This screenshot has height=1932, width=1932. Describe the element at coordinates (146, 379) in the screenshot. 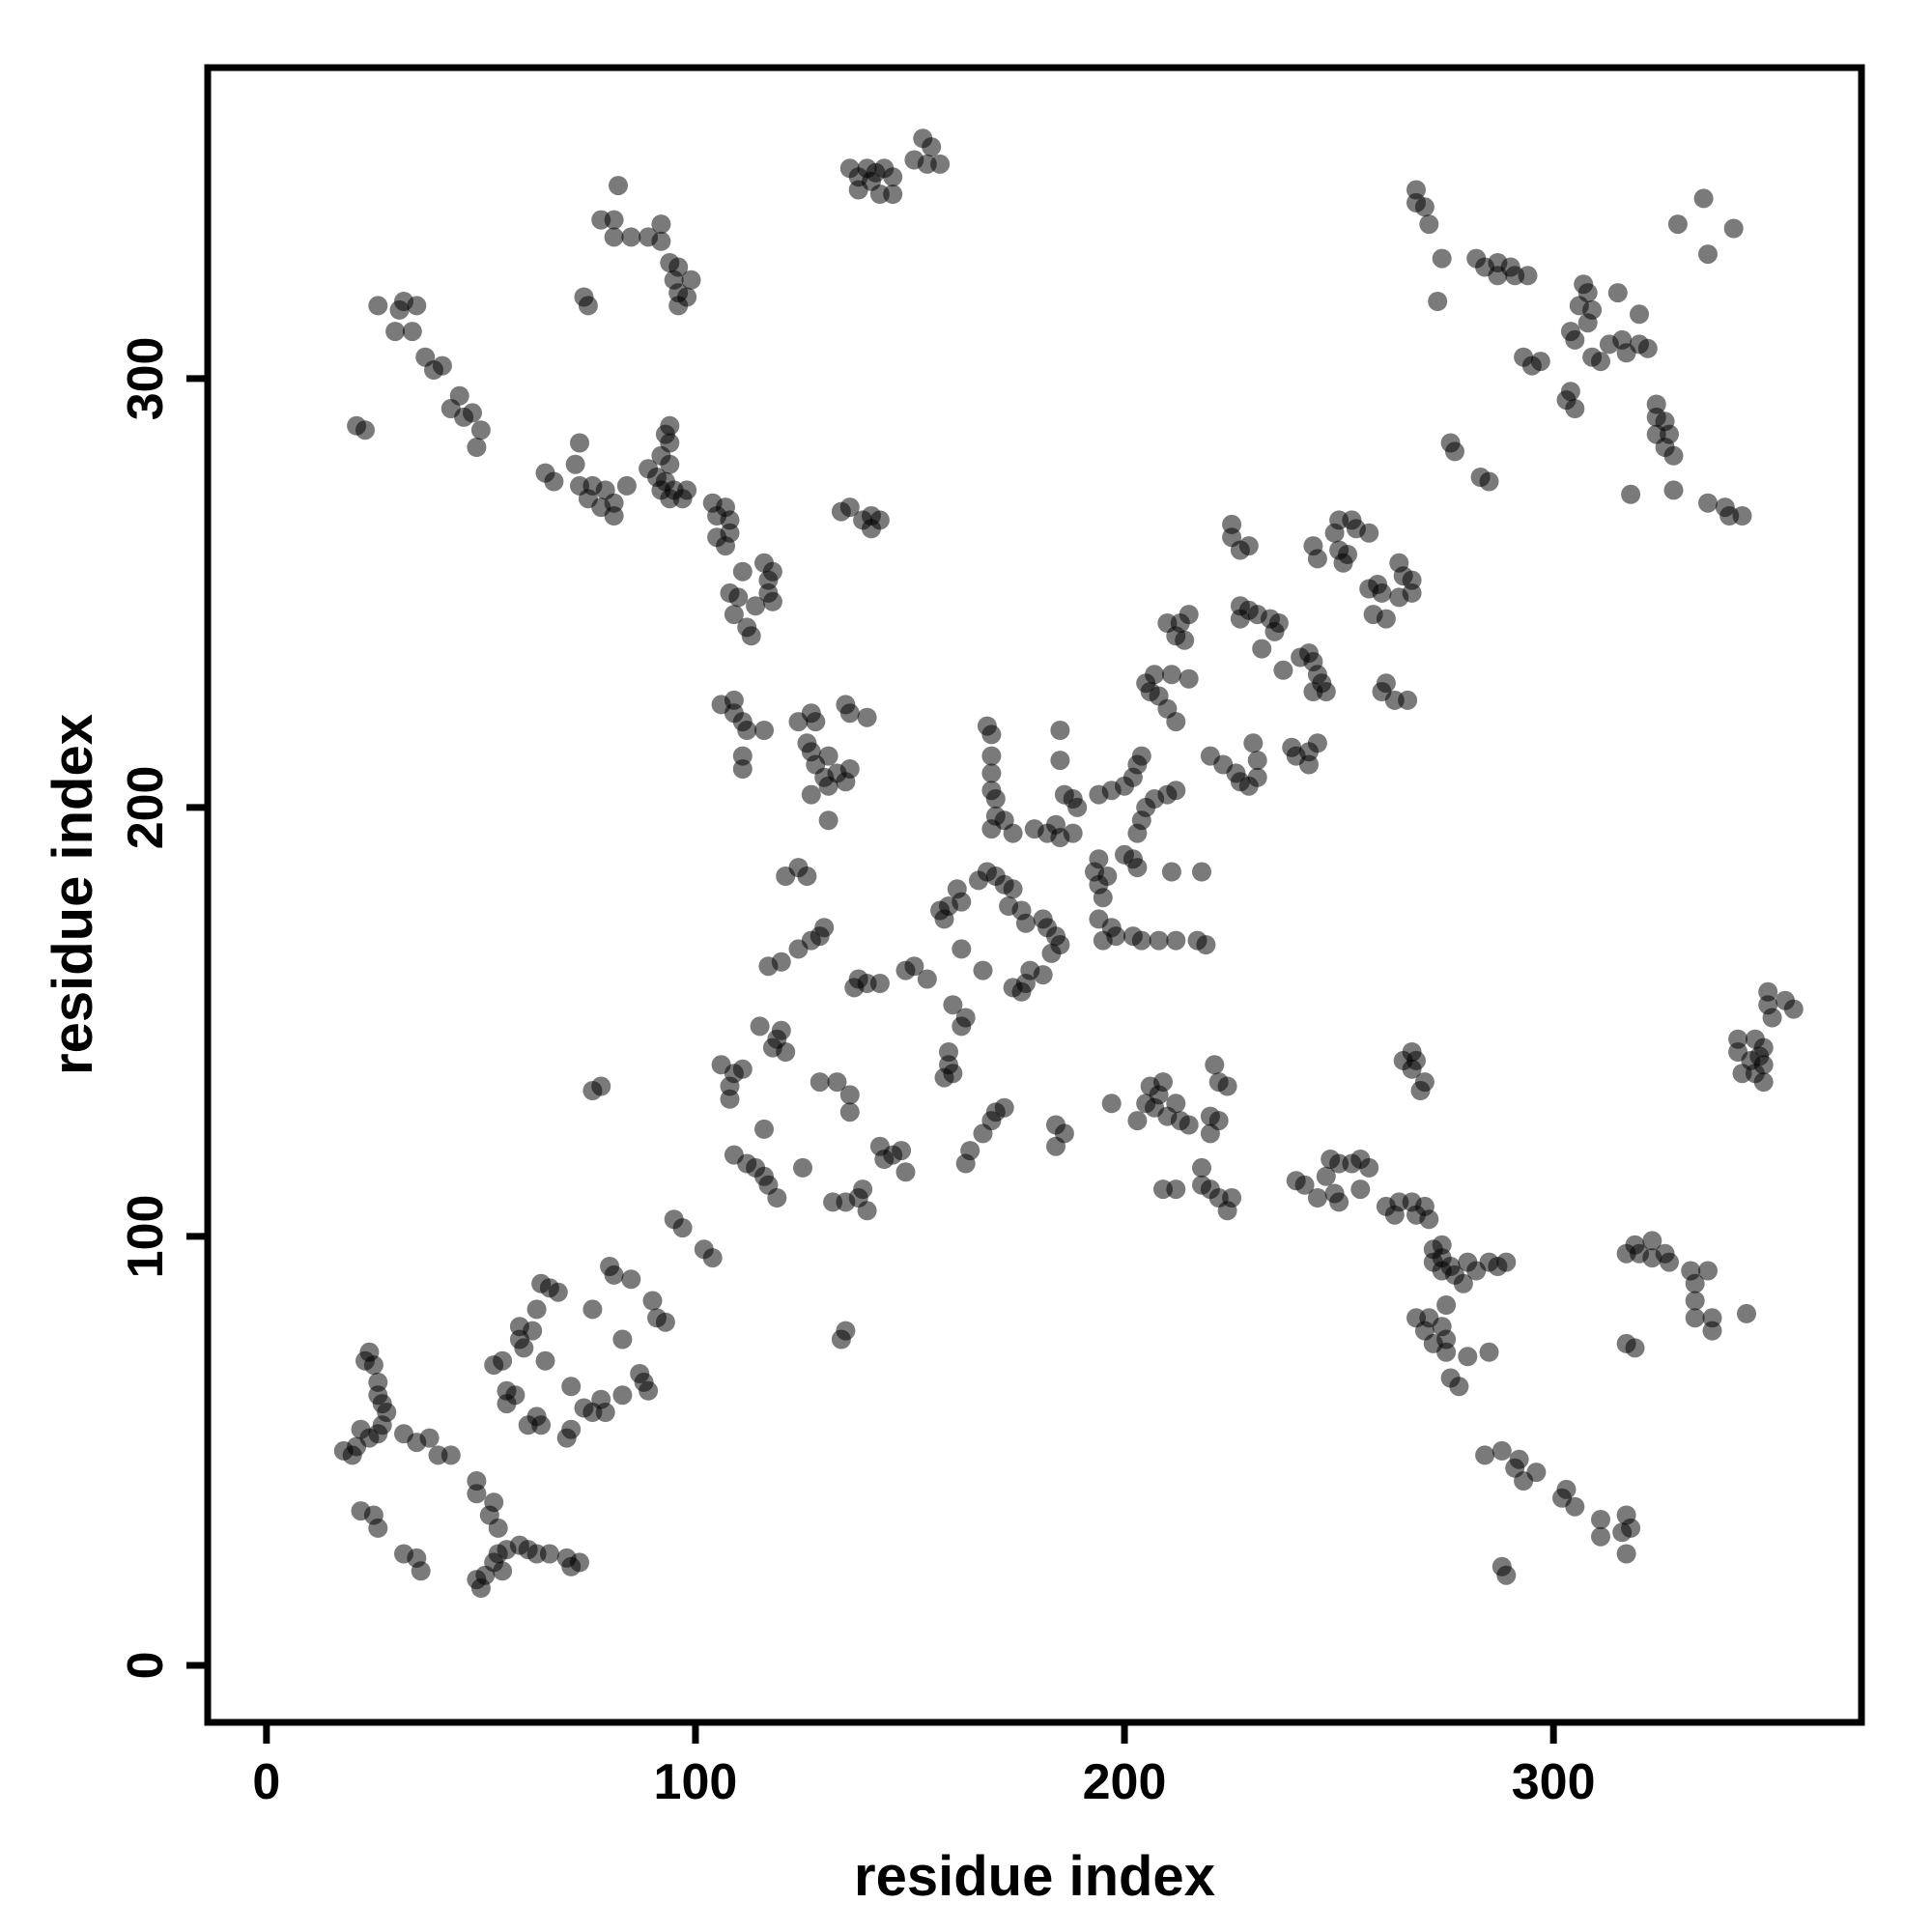

I see `y-tick-label: 300` at that location.